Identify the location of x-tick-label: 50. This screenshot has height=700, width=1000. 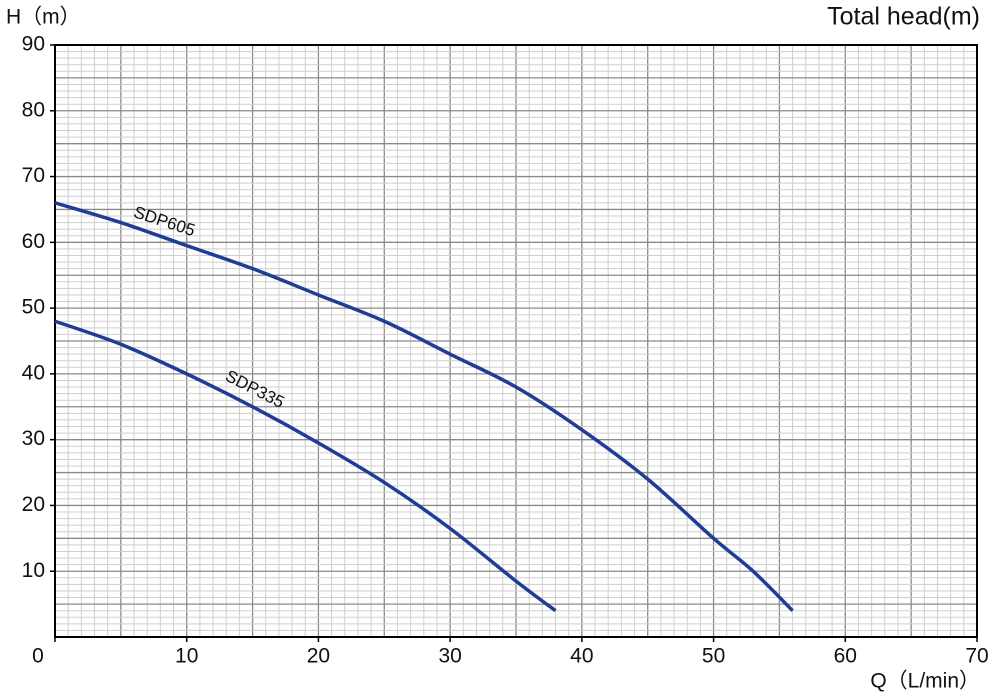
(713, 656).